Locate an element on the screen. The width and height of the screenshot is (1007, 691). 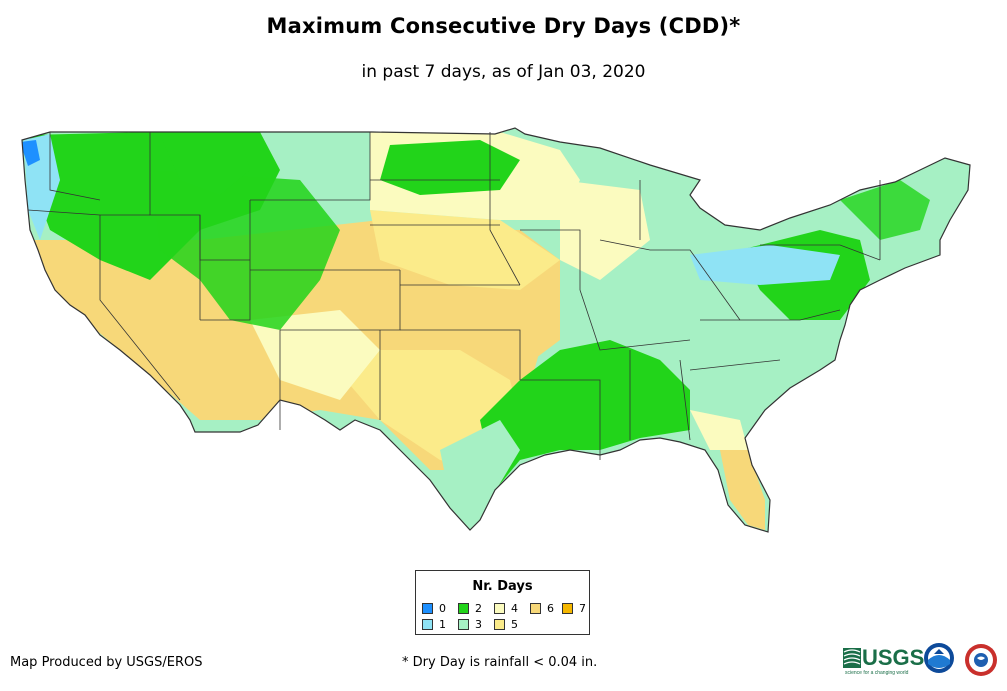
region-0days-puget is located at coordinates (31, 153).